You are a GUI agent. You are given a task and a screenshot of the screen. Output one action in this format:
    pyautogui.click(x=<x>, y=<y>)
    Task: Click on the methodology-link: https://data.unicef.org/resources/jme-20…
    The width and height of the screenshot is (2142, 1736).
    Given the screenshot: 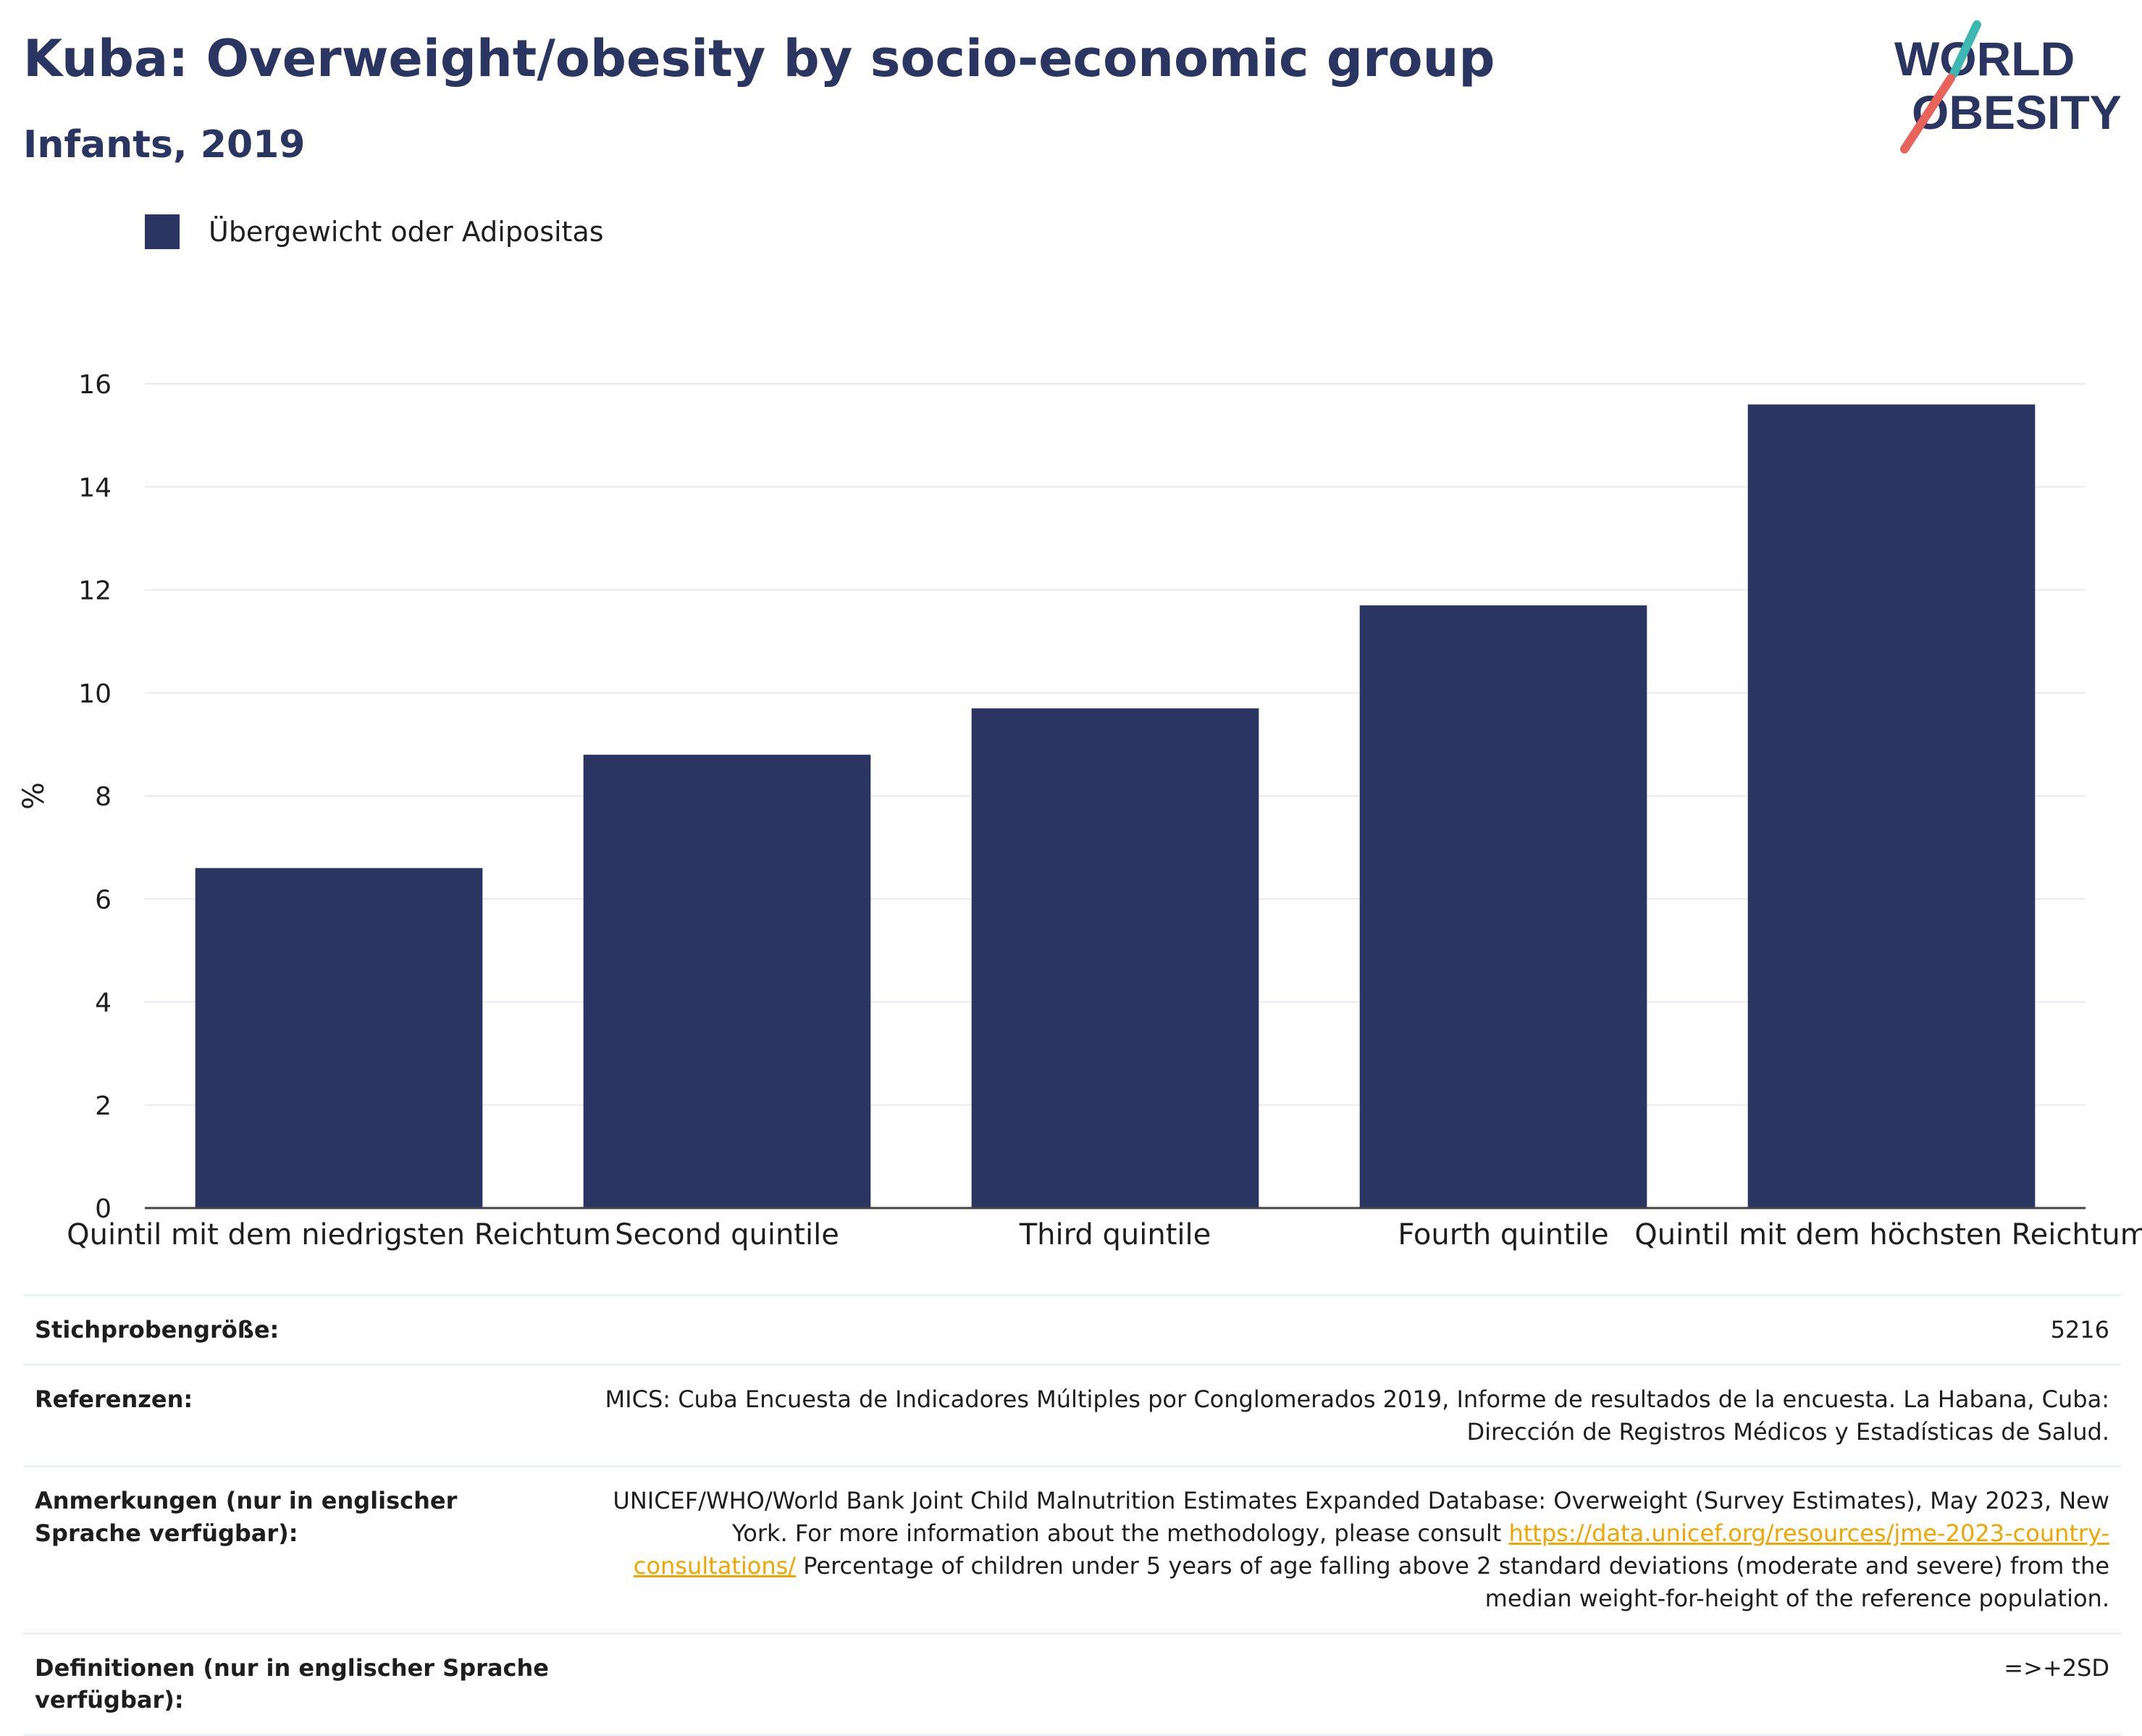 What is the action you would take?
    pyautogui.click(x=1371, y=1550)
    